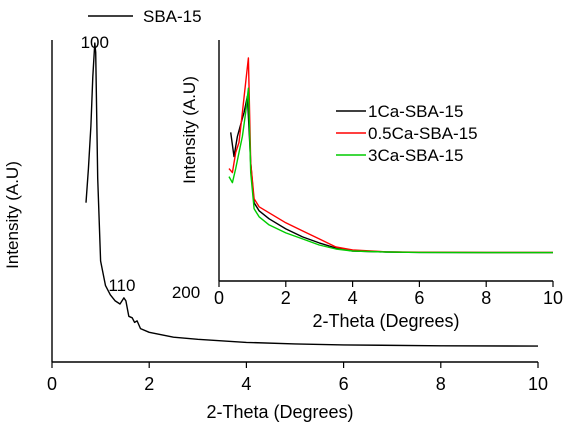 This screenshot has height=425, width=568. I want to click on main-legend: SBA-15, so click(145, 16).